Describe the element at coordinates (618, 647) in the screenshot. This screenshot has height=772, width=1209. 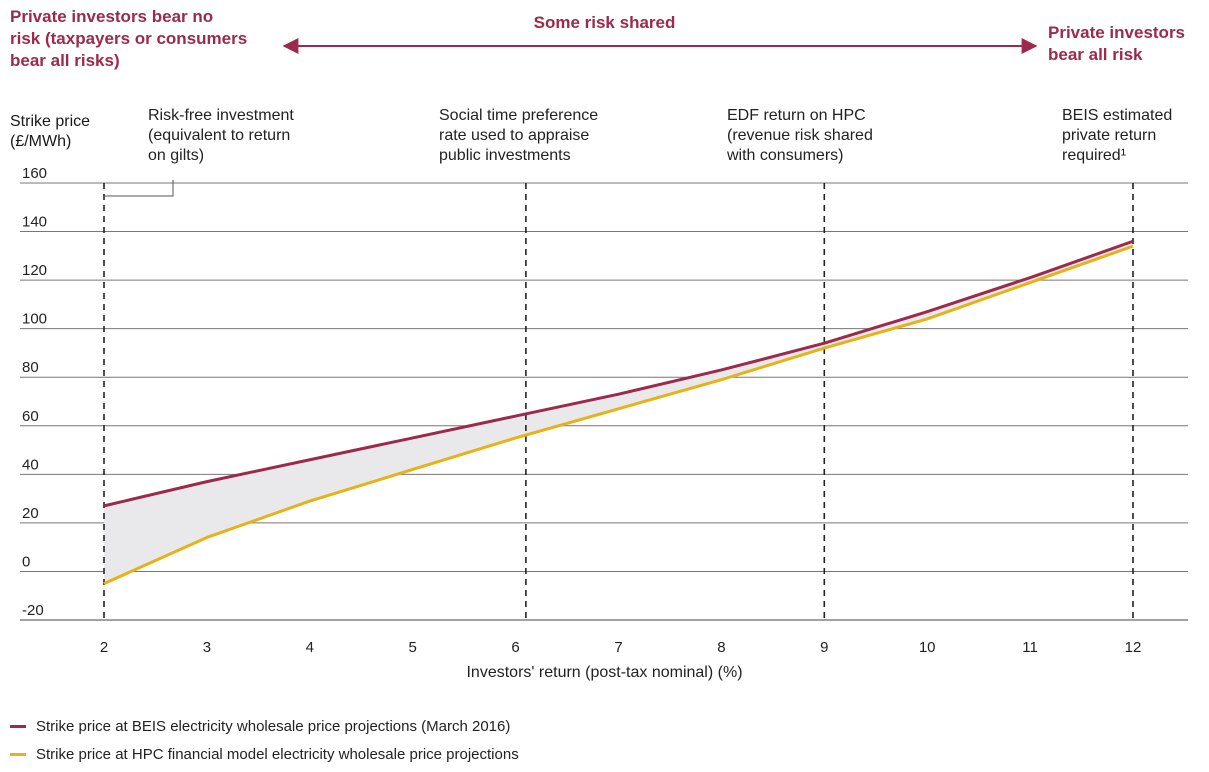
I see `x-tick-label: 7` at that location.